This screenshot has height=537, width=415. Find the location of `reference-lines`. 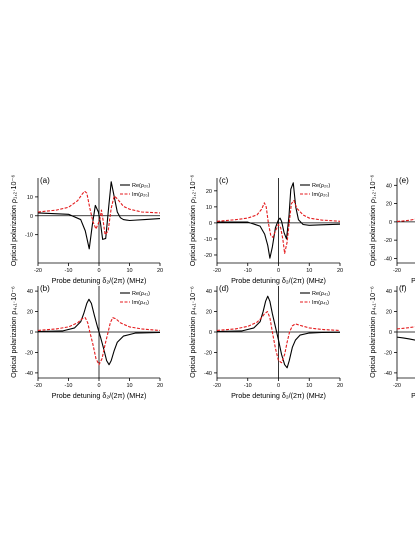

reference-lines is located at coordinates (278, 332).